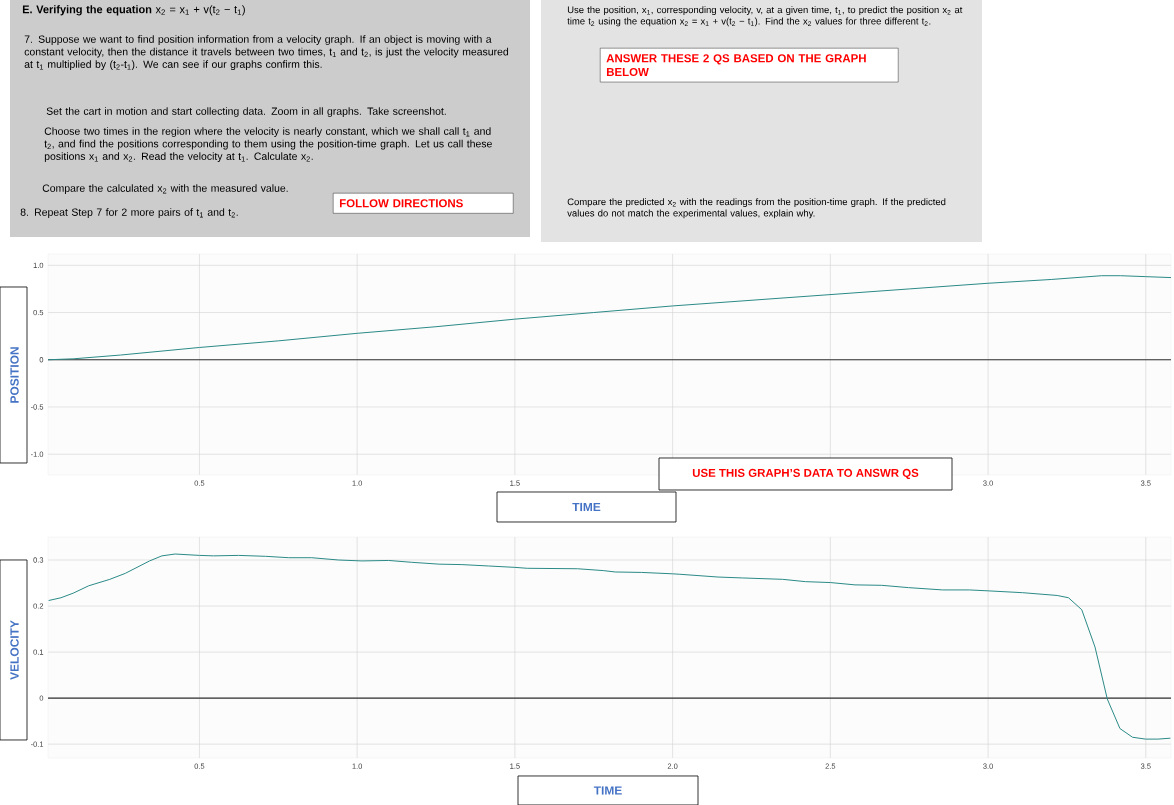  I want to click on y-axis-title: VELOCITY, so click(14, 650).